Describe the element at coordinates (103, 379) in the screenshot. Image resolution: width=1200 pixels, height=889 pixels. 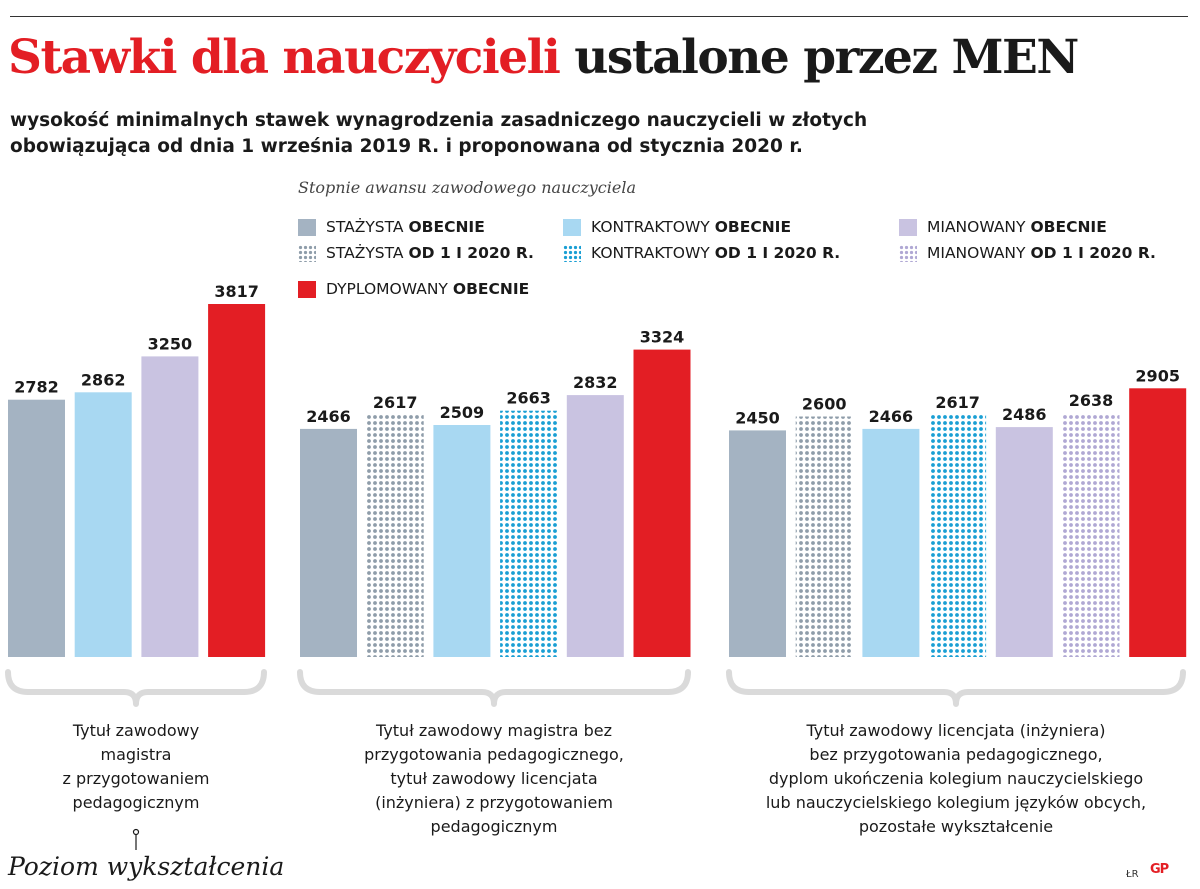
I see `bar-value-label: 2862` at that location.